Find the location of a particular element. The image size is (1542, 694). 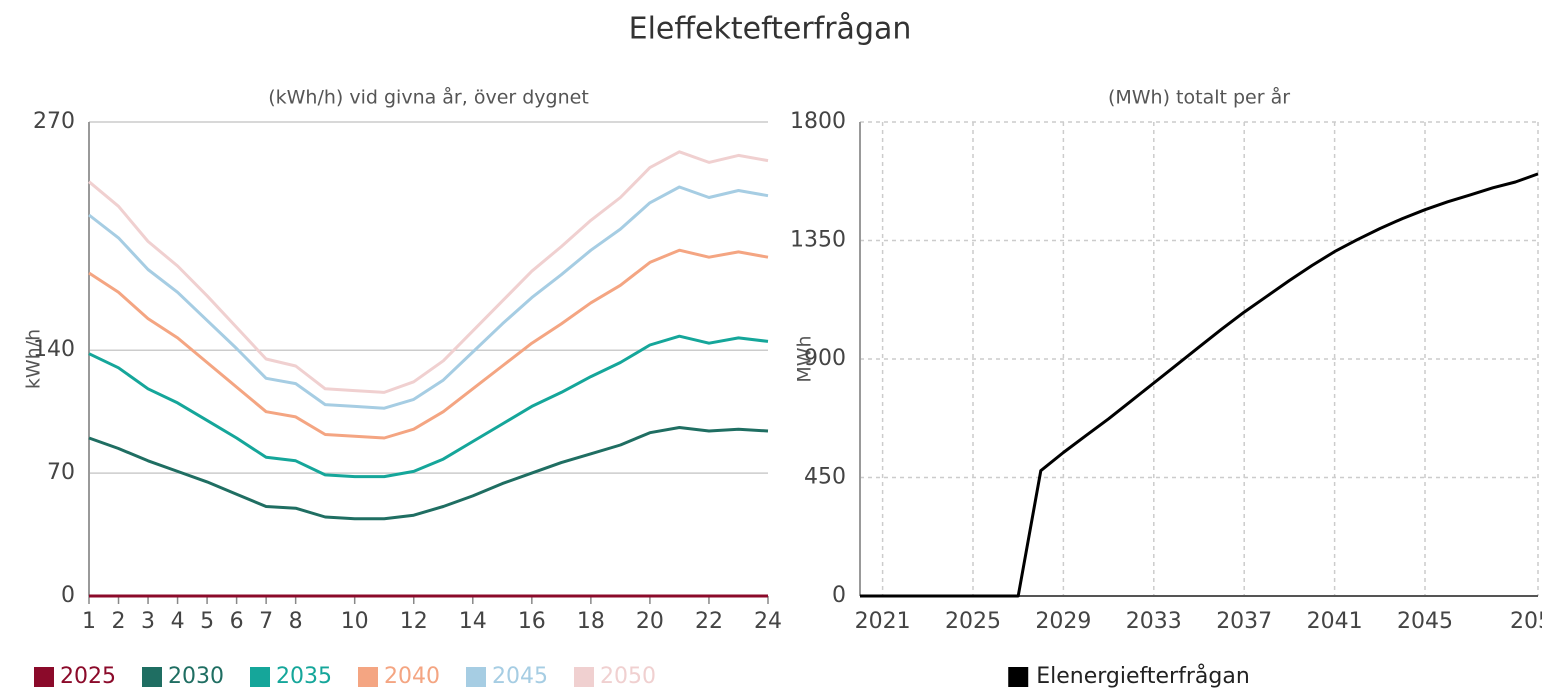

legend-label: 2030 is located at coordinates (196, 676).